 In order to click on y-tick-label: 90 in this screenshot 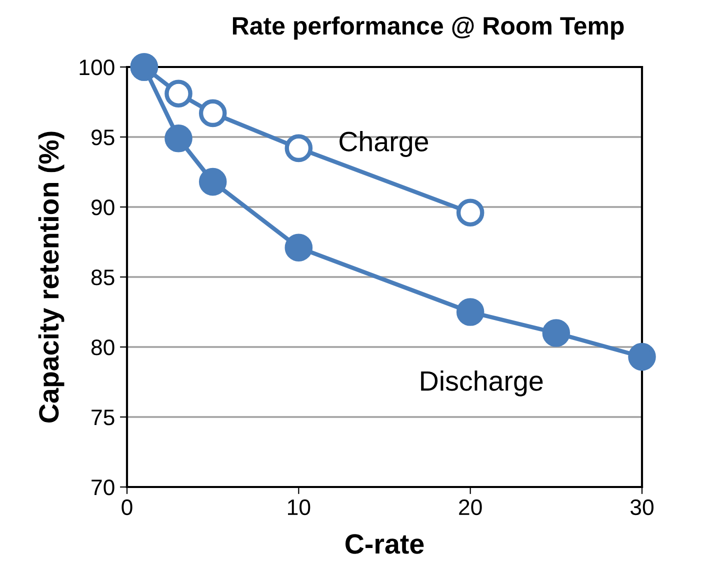, I will do `click(103, 208)`.